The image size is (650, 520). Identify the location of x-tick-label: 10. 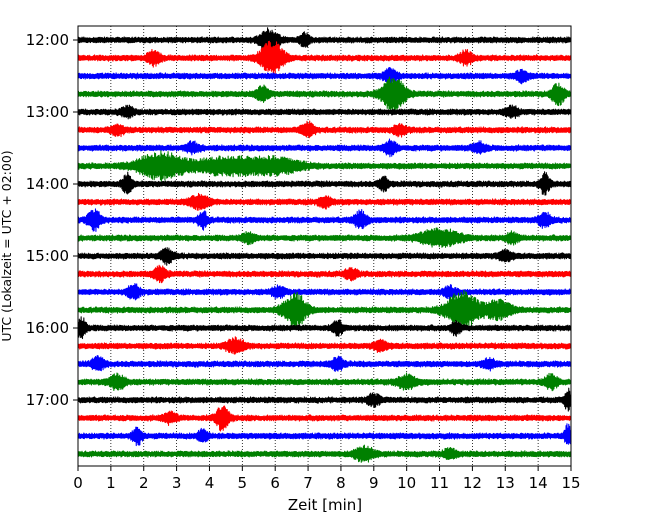
(406, 483).